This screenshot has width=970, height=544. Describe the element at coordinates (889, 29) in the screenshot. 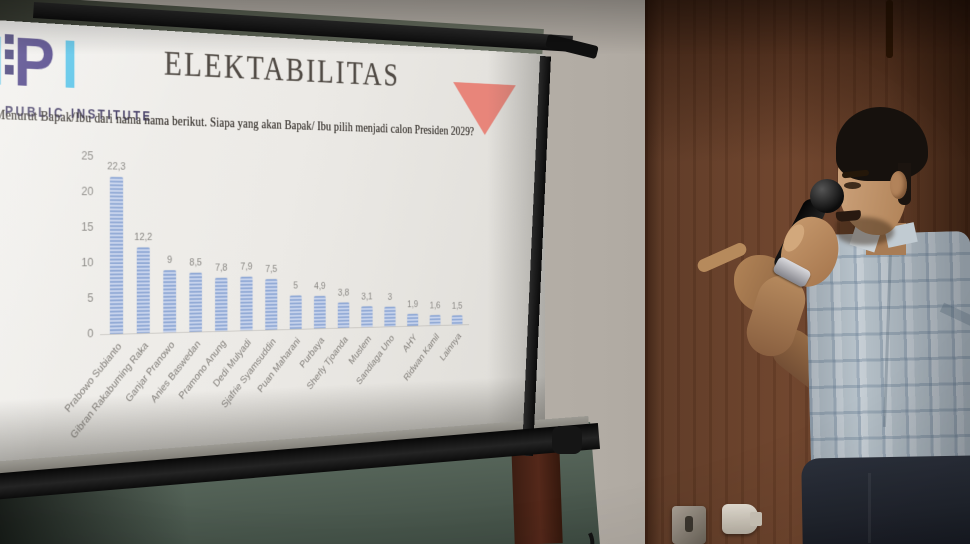

I see `door-frame-gap` at that location.